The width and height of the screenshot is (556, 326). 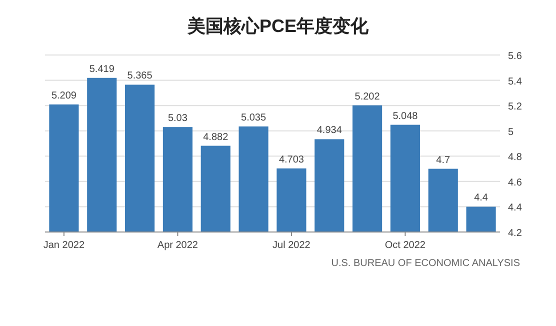 What do you see at coordinates (515, 182) in the screenshot?
I see `y-tick-label: 4.6` at bounding box center [515, 182].